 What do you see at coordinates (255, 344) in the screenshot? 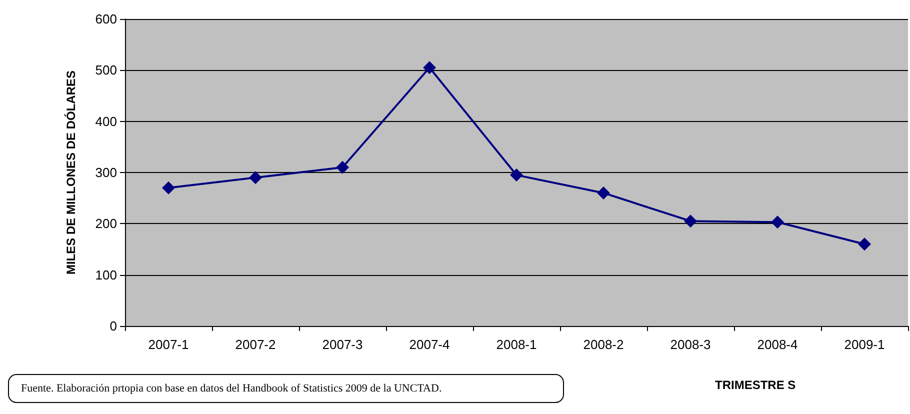
I see `x-tick-label: 2007-2` at bounding box center [255, 344].